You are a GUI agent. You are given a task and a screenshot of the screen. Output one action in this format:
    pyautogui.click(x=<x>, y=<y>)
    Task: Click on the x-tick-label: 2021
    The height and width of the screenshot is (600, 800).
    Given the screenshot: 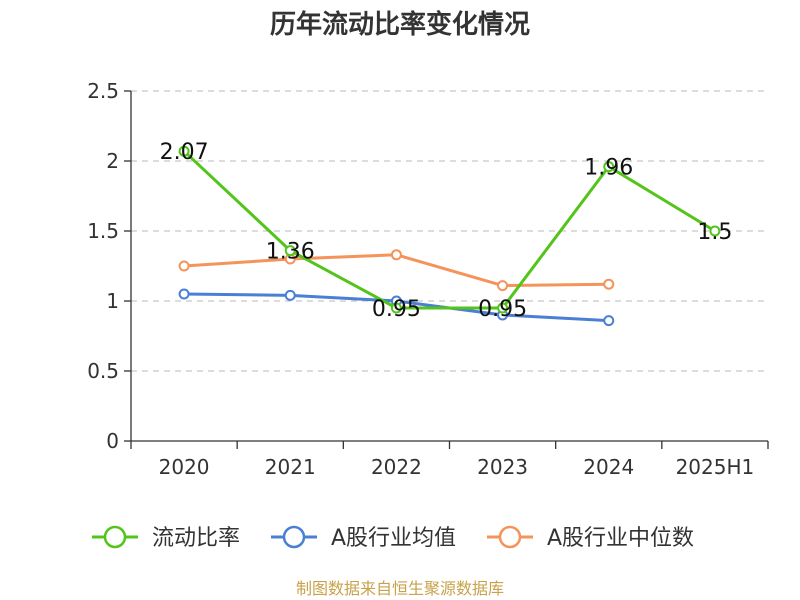 What is the action you would take?
    pyautogui.click(x=290, y=467)
    